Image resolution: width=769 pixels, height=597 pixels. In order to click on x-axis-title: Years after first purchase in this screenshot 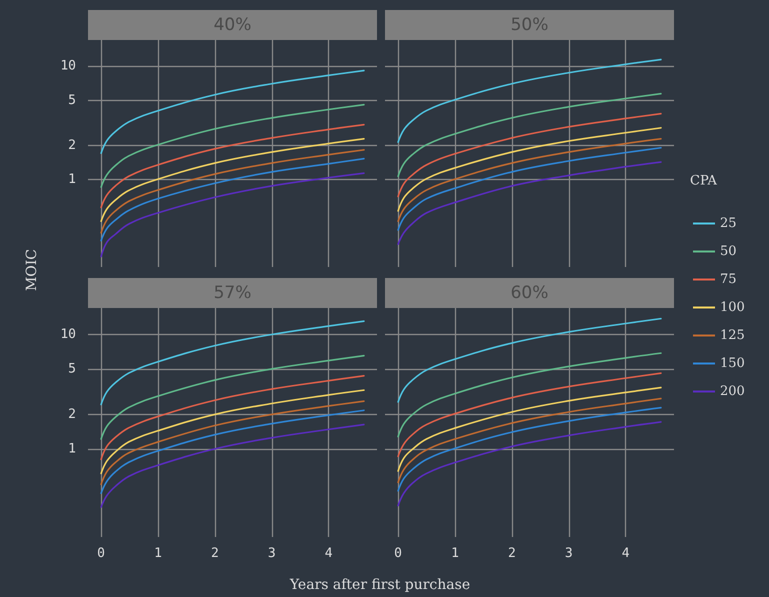, I will do `click(379, 585)`.